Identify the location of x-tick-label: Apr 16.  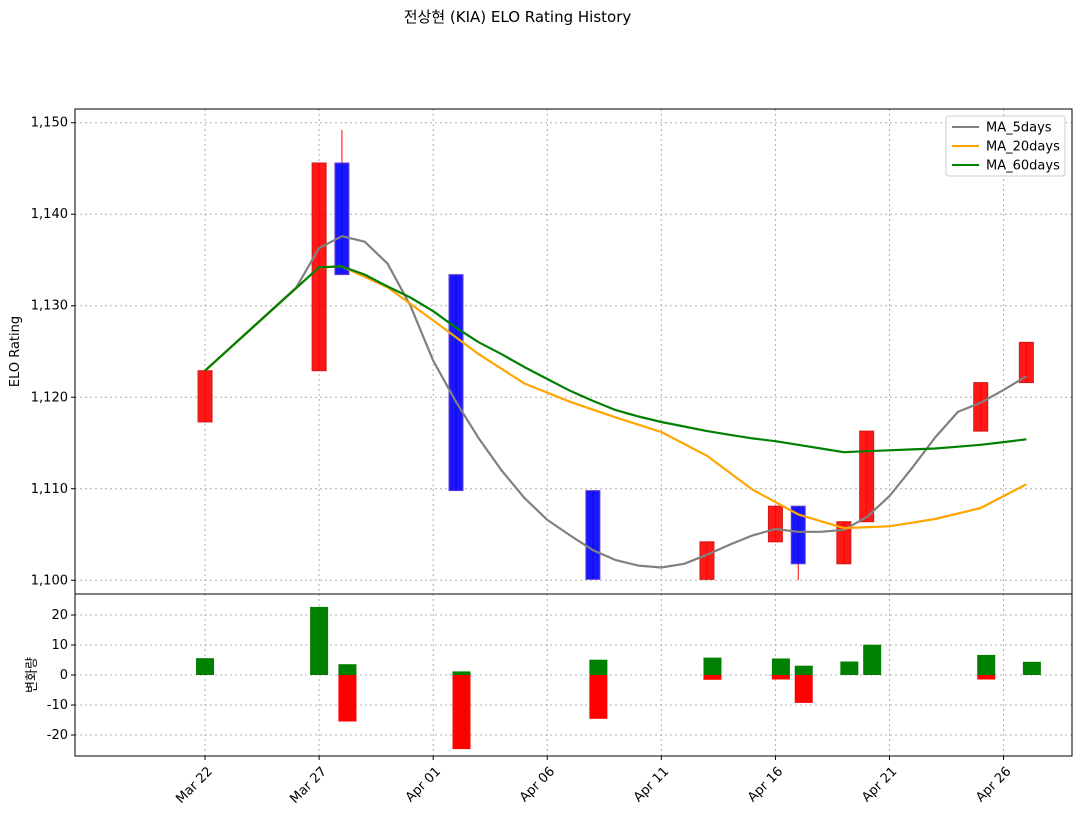
(765, 784).